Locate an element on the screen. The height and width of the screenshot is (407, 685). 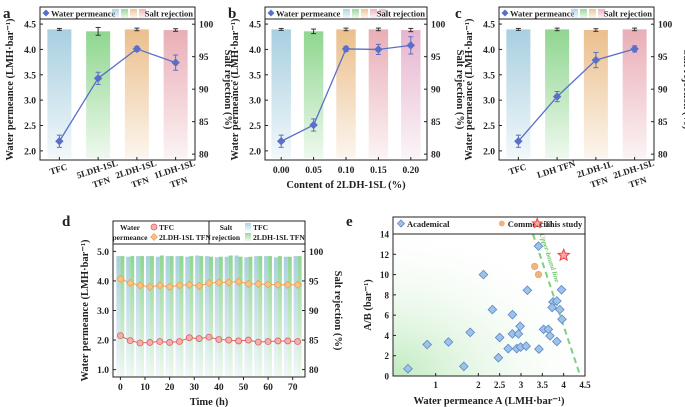
x-axis-label: Water permeance A (LMH·bar⁻¹) is located at coordinates (489, 401).